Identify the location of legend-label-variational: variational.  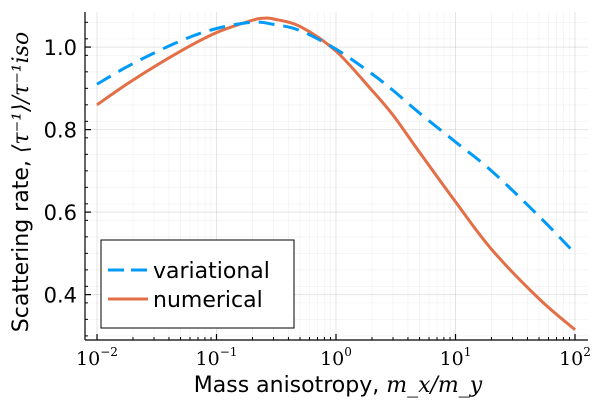
(211, 271).